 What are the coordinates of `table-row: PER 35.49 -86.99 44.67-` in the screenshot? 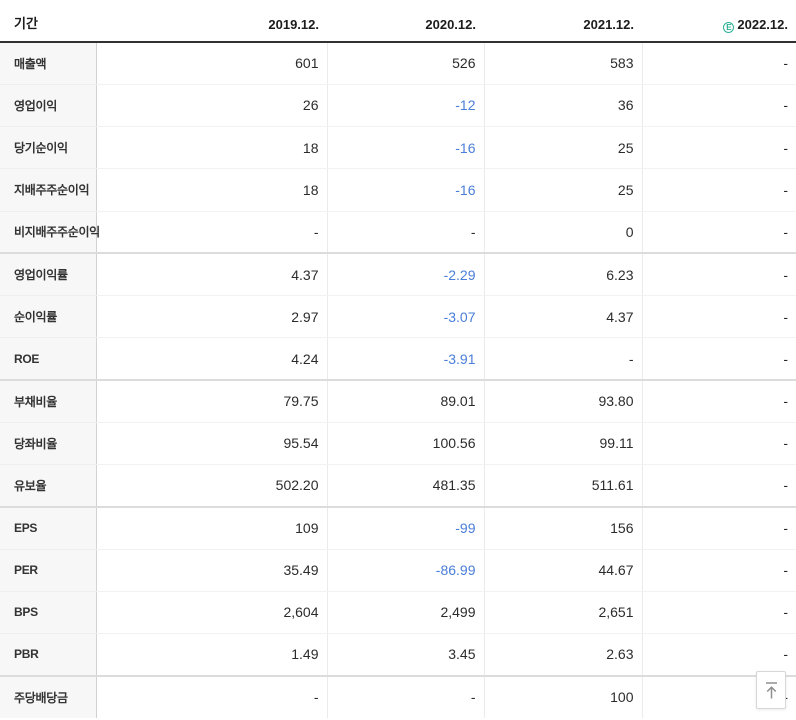 It's located at (398, 570).